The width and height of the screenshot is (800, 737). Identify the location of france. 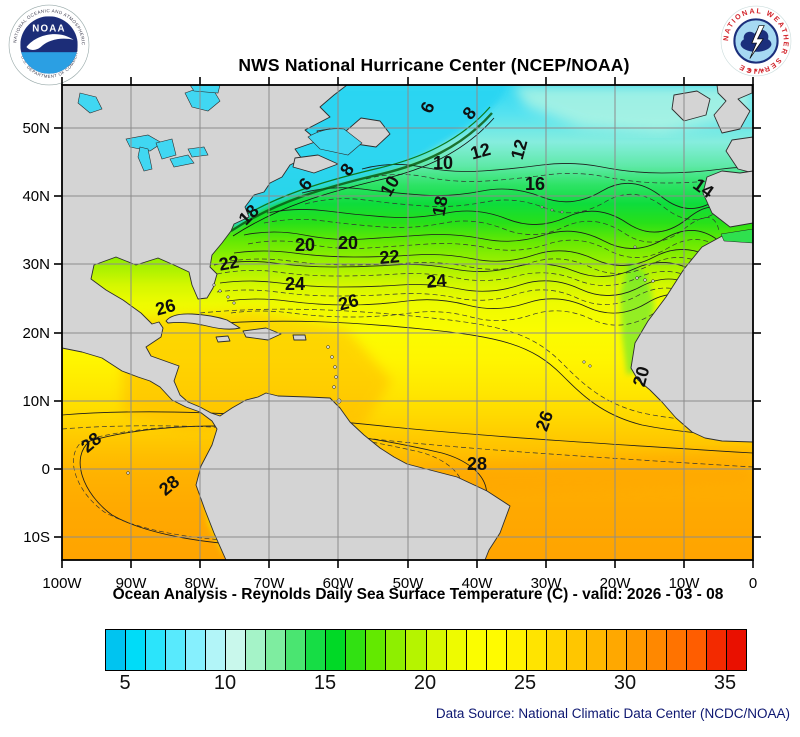
(739, 155).